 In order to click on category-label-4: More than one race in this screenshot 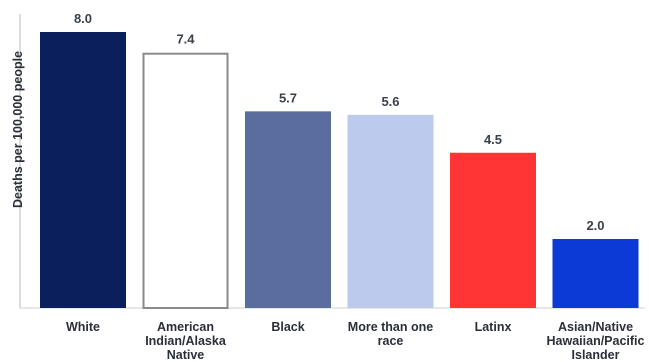, I will do `click(390, 334)`.